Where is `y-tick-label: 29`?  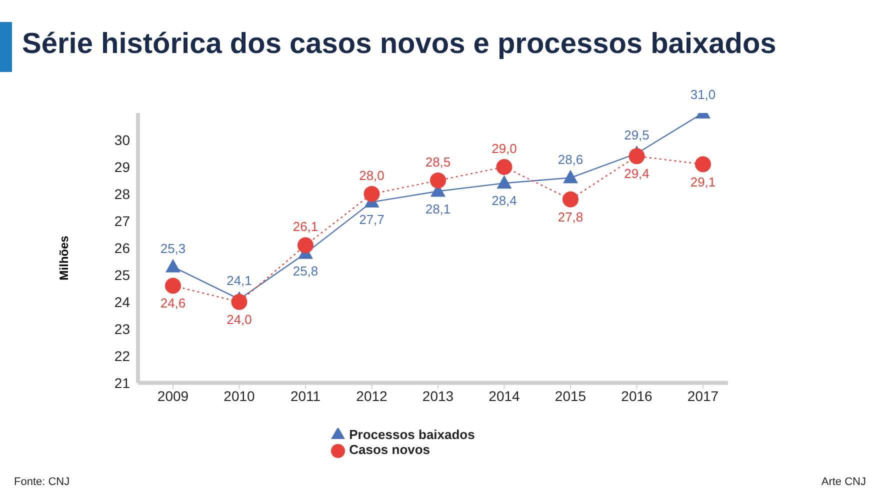 y-tick-label: 29 is located at coordinates (122, 166).